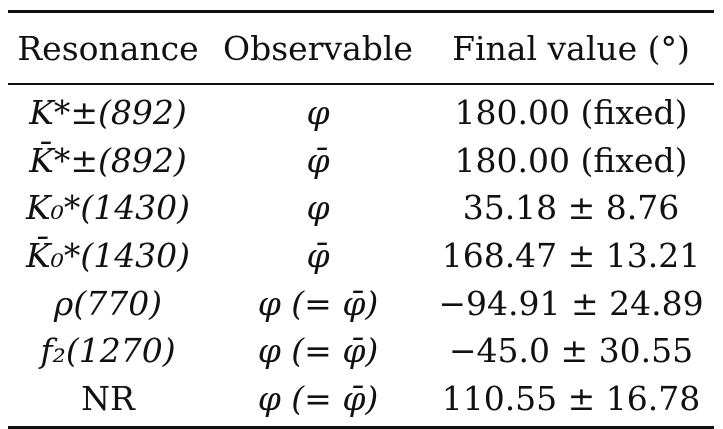  What do you see at coordinates (108, 255) in the screenshot?
I see `resonance-cell: K̄₀*(1430)` at bounding box center [108, 255].